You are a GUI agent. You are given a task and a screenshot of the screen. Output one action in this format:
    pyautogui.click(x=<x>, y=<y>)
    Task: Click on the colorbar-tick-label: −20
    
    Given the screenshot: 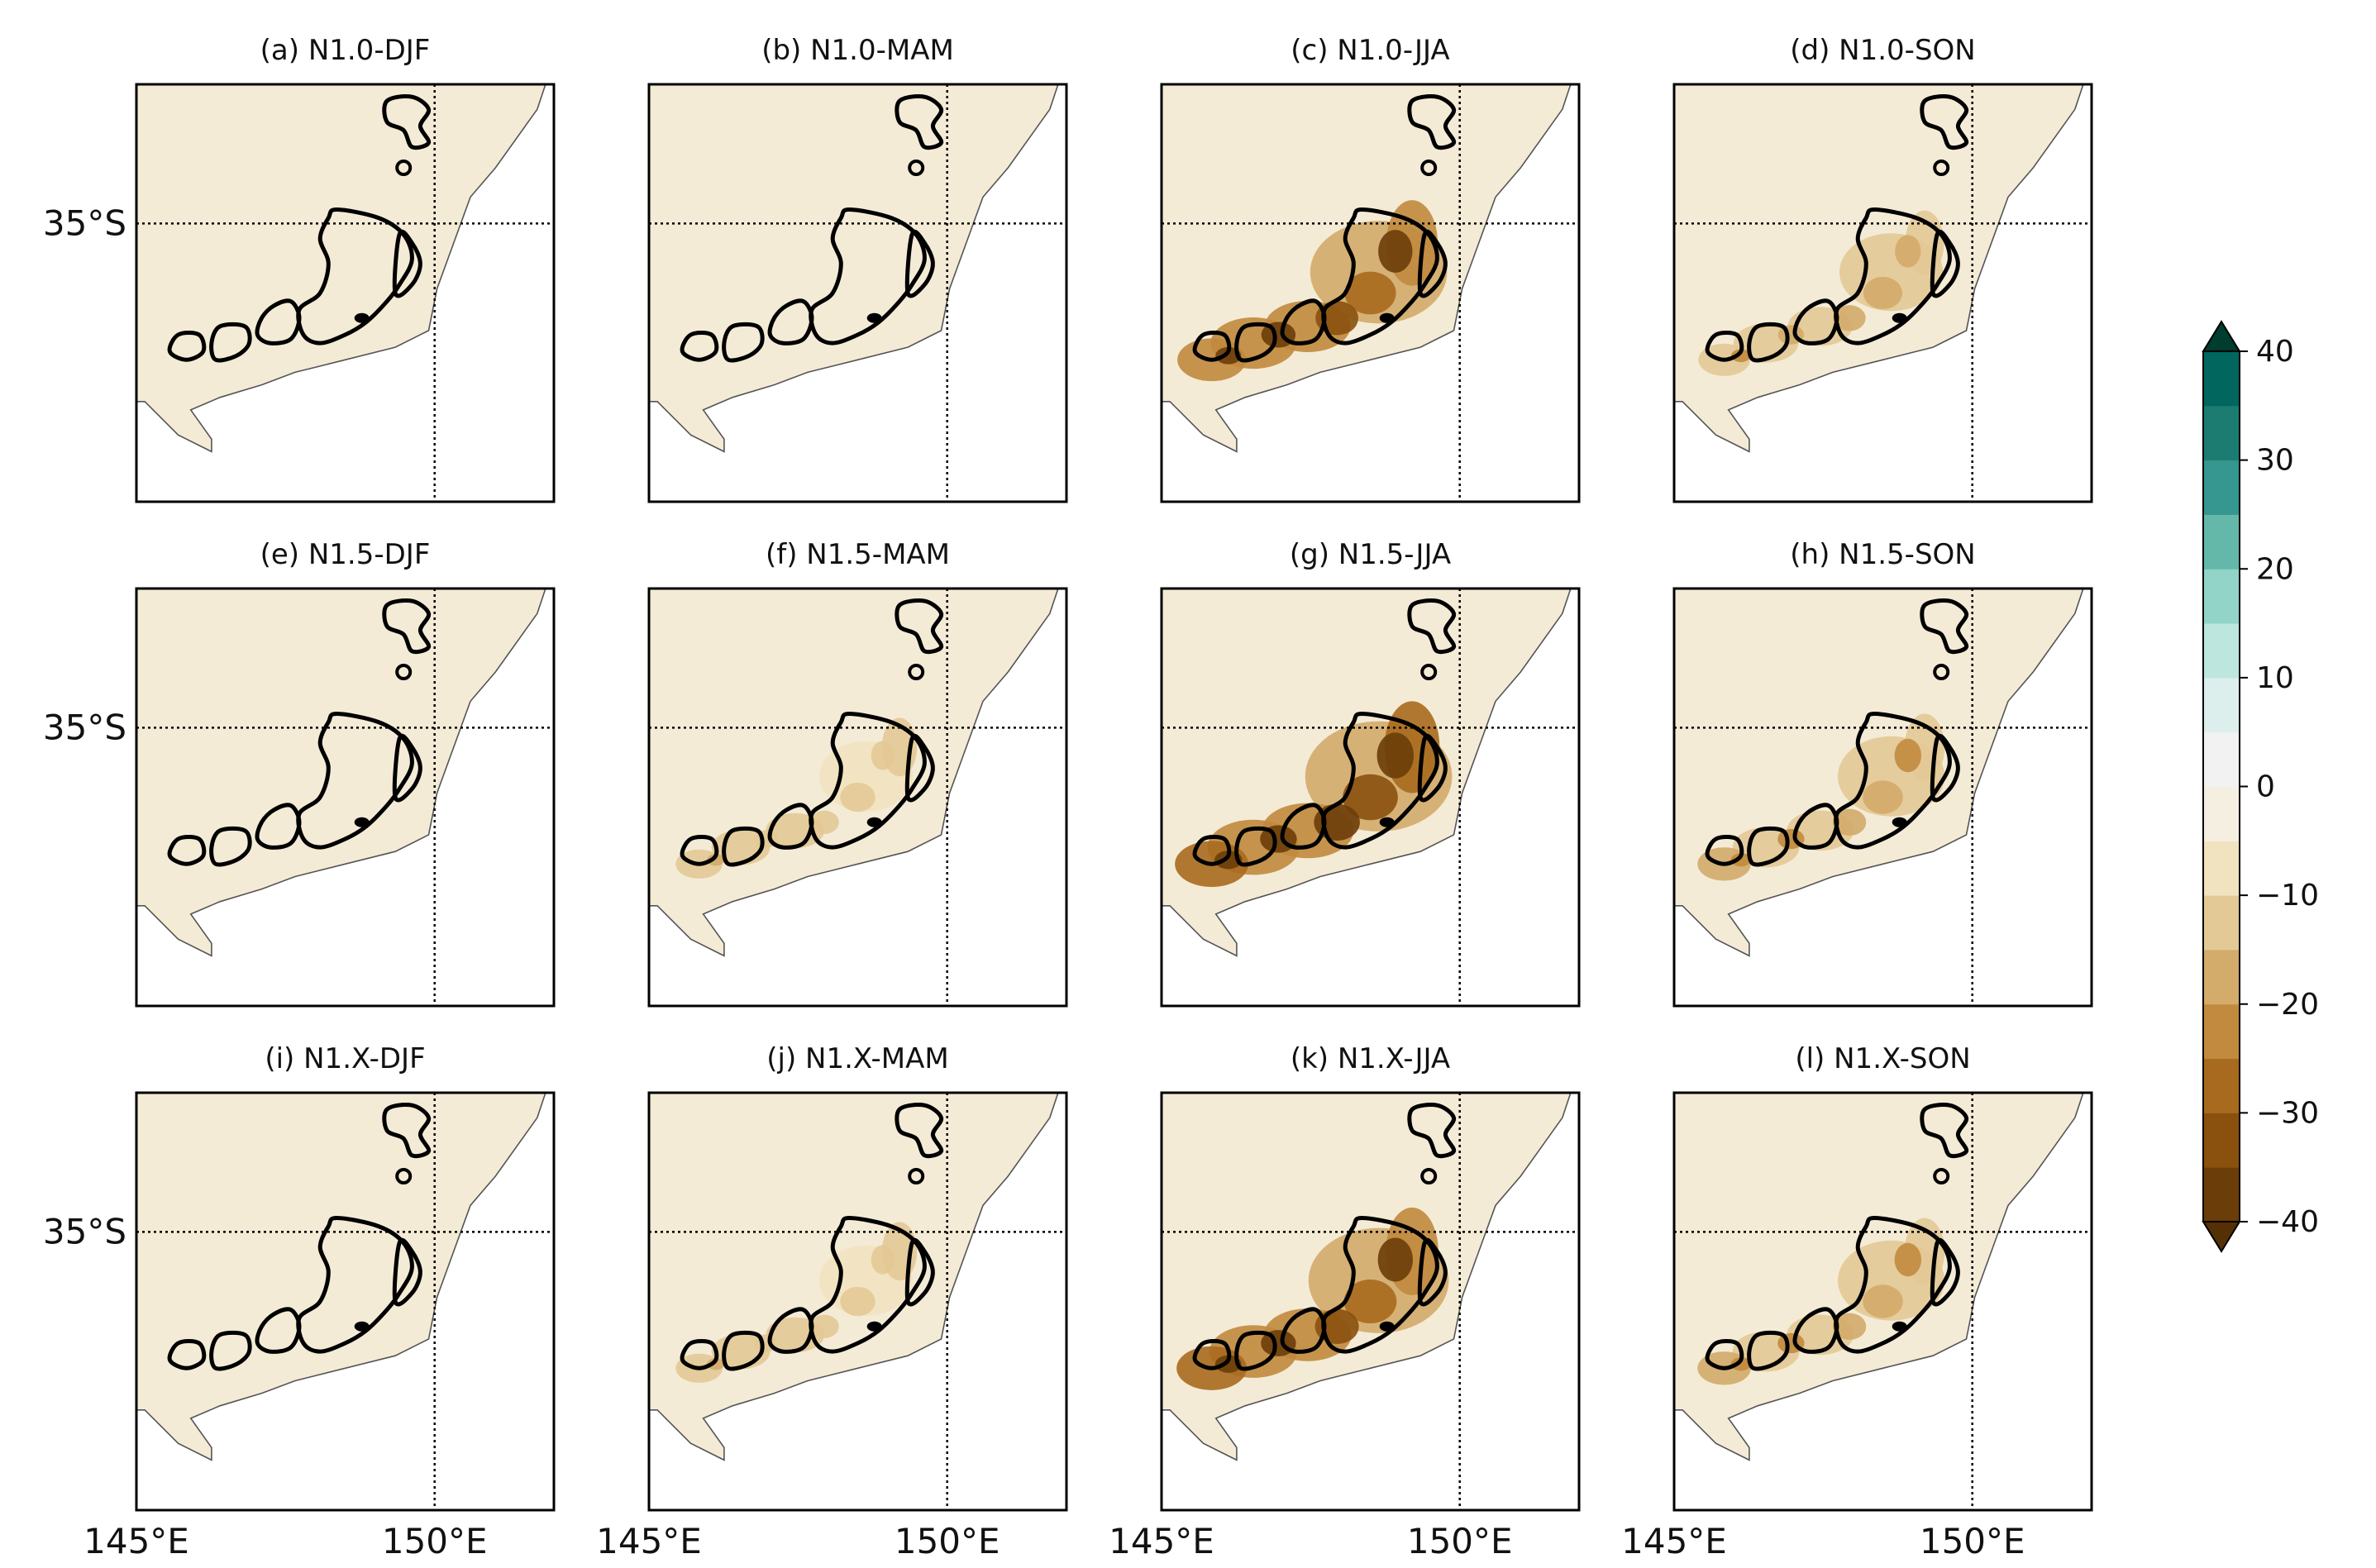 What is the action you would take?
    pyautogui.click(x=2287, y=1005)
    